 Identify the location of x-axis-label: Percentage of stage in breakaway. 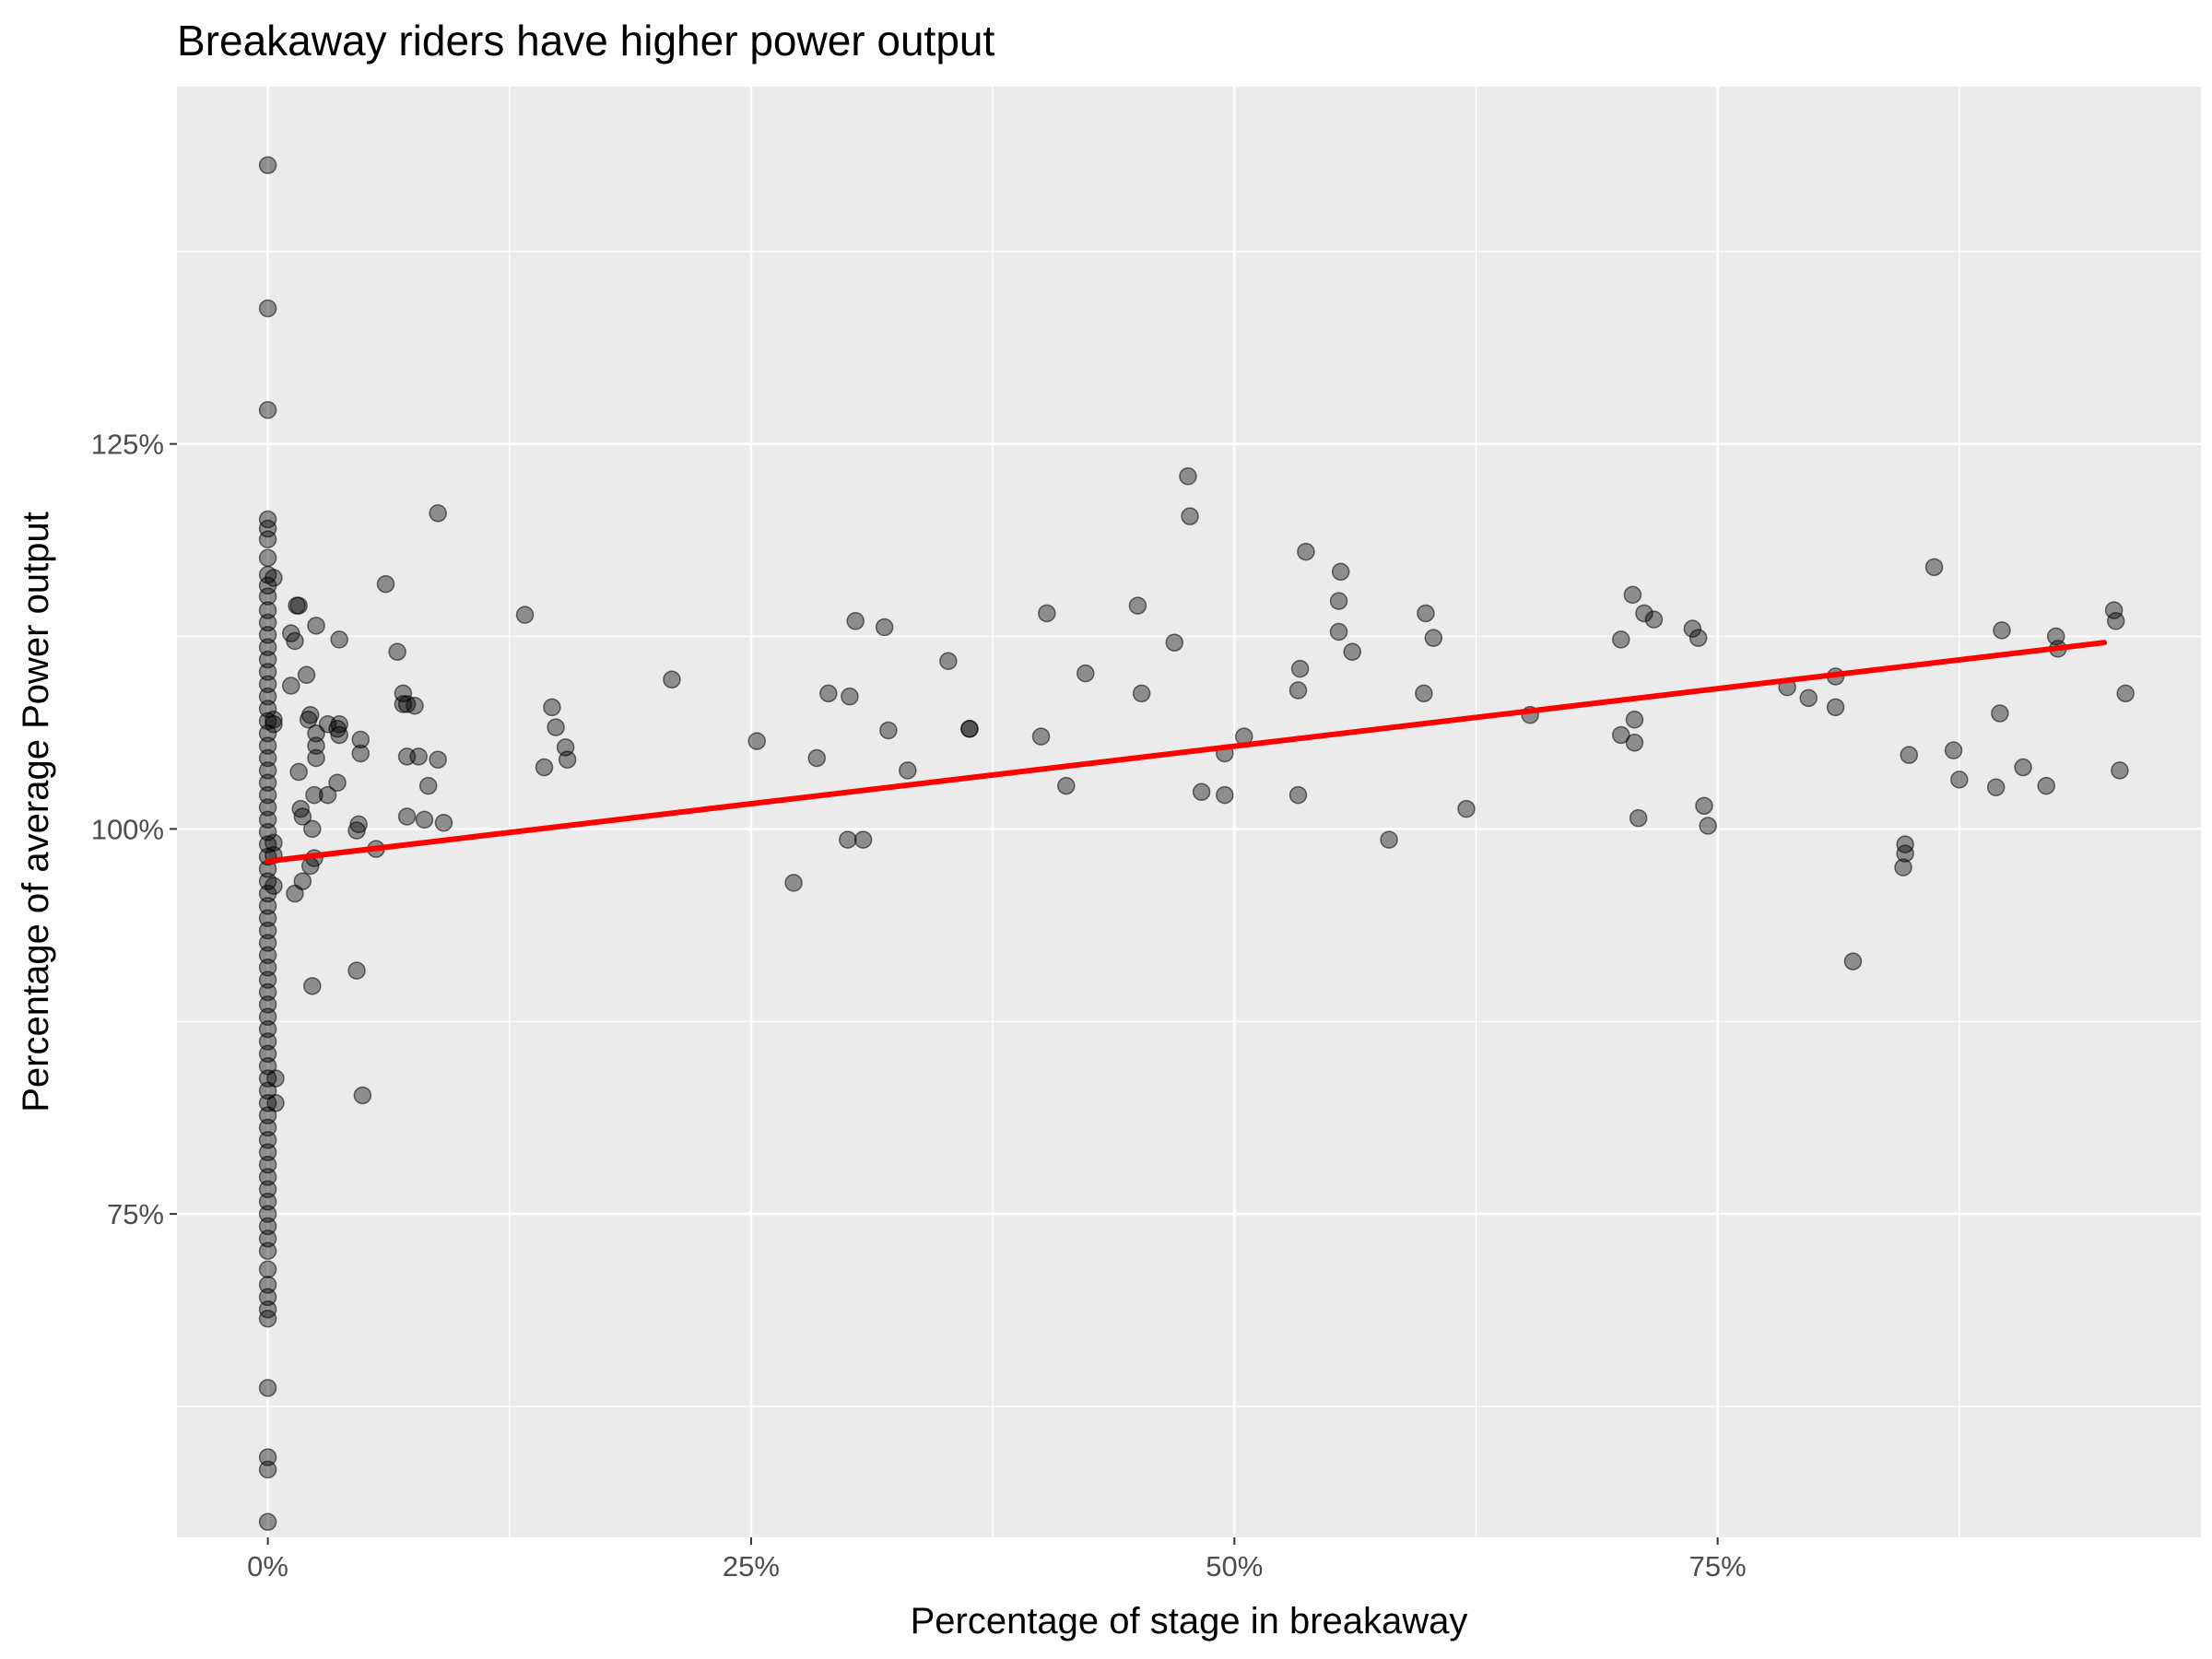
(1189, 1621).